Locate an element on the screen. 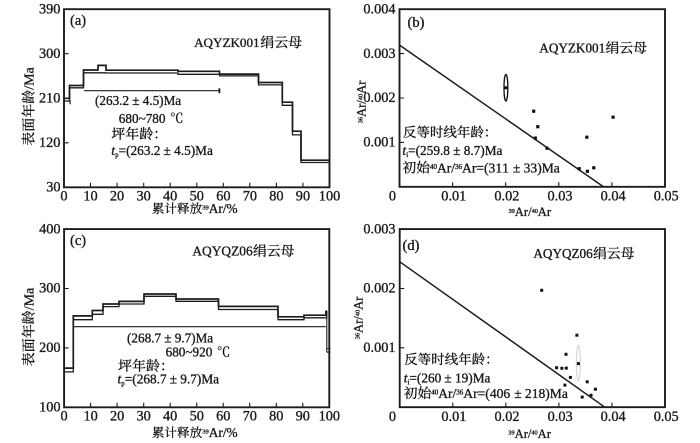 This screenshot has width=700, height=443. svg-text: 210 is located at coordinates (49, 99).